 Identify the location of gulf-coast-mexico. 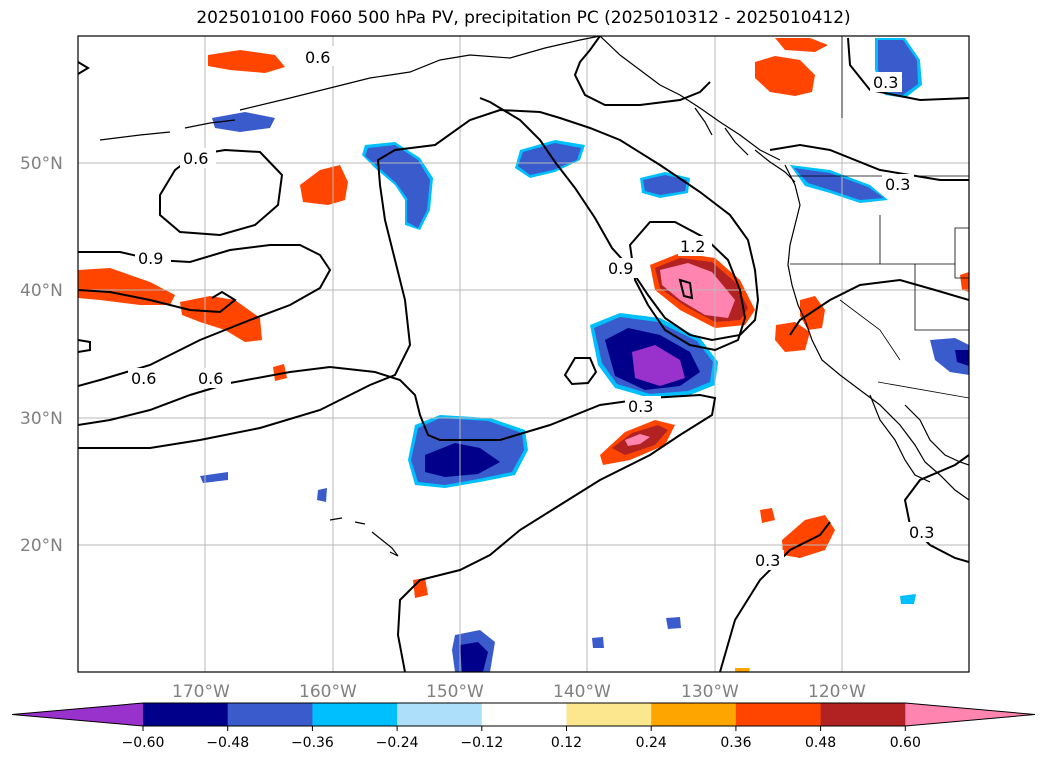
(936, 435).